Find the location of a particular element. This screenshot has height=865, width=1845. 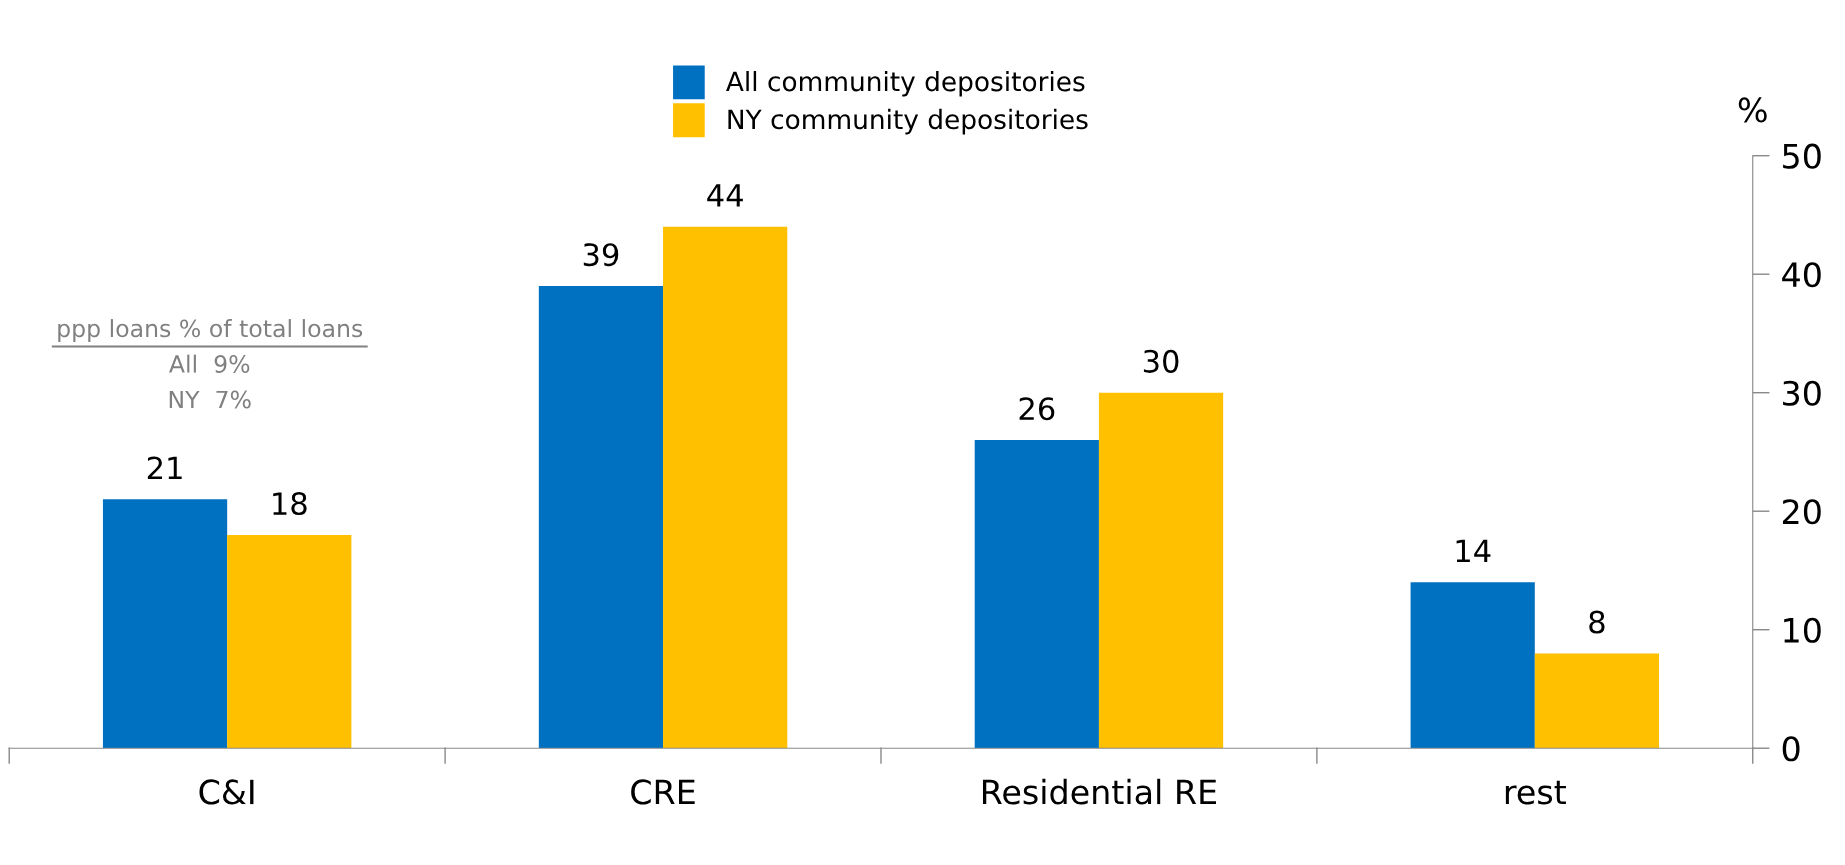

y-tick-label: 40 is located at coordinates (1801, 275).